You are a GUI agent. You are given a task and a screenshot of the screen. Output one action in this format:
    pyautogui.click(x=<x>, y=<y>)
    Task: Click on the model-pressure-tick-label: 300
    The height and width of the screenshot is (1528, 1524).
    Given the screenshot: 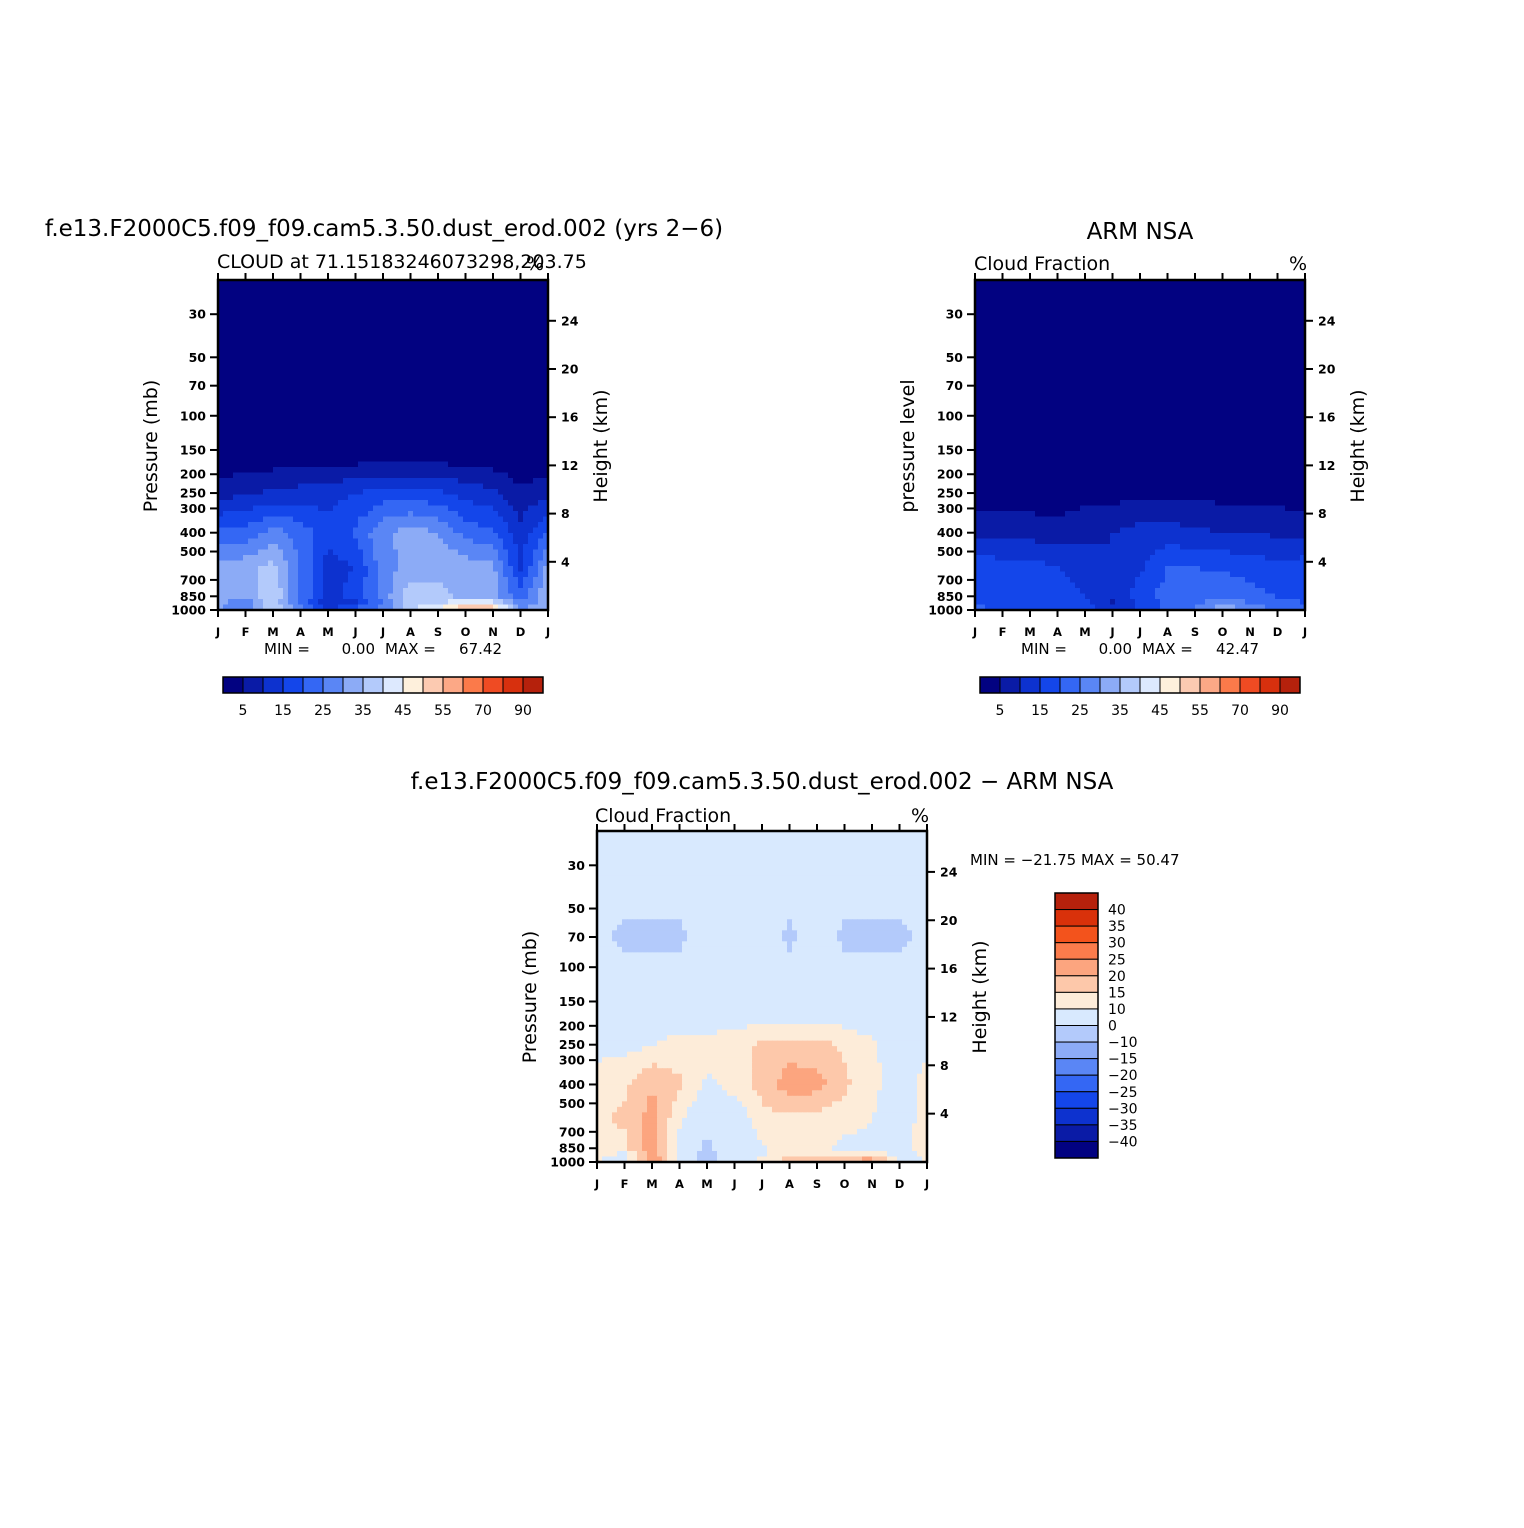 What is the action you would take?
    pyautogui.click(x=193, y=508)
    